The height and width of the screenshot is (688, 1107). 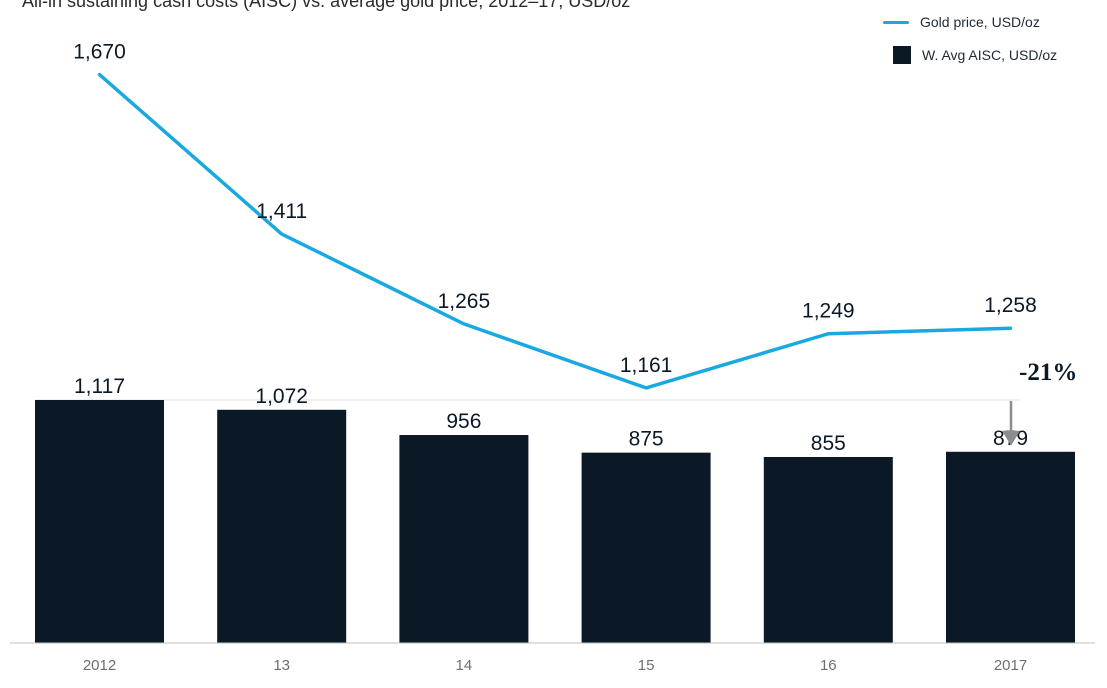 What do you see at coordinates (464, 301) in the screenshot?
I see `line-value-label: 1,265` at bounding box center [464, 301].